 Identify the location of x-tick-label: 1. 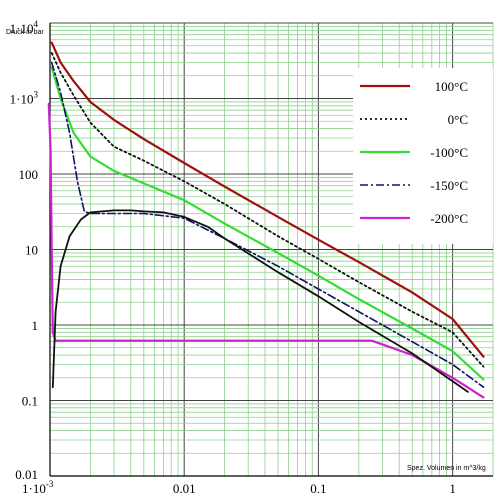
(452, 488).